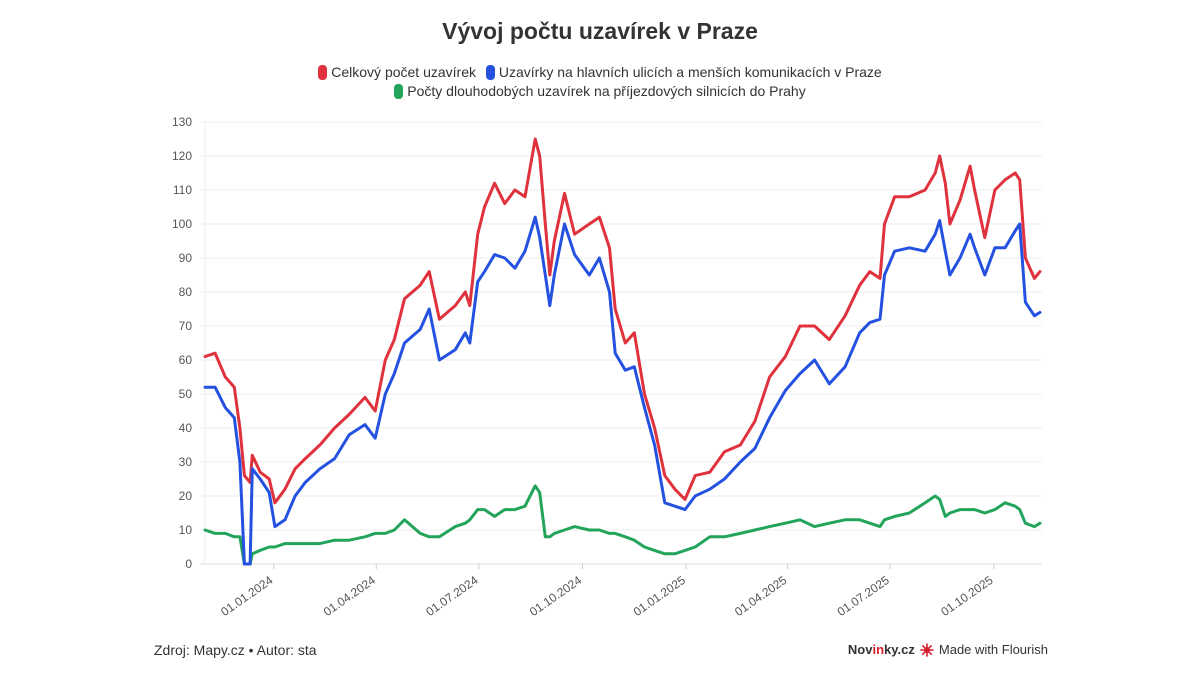 The width and height of the screenshot is (1200, 675). Describe the element at coordinates (659, 596) in the screenshot. I see `x-tick-label: 01.01.2025` at that location.